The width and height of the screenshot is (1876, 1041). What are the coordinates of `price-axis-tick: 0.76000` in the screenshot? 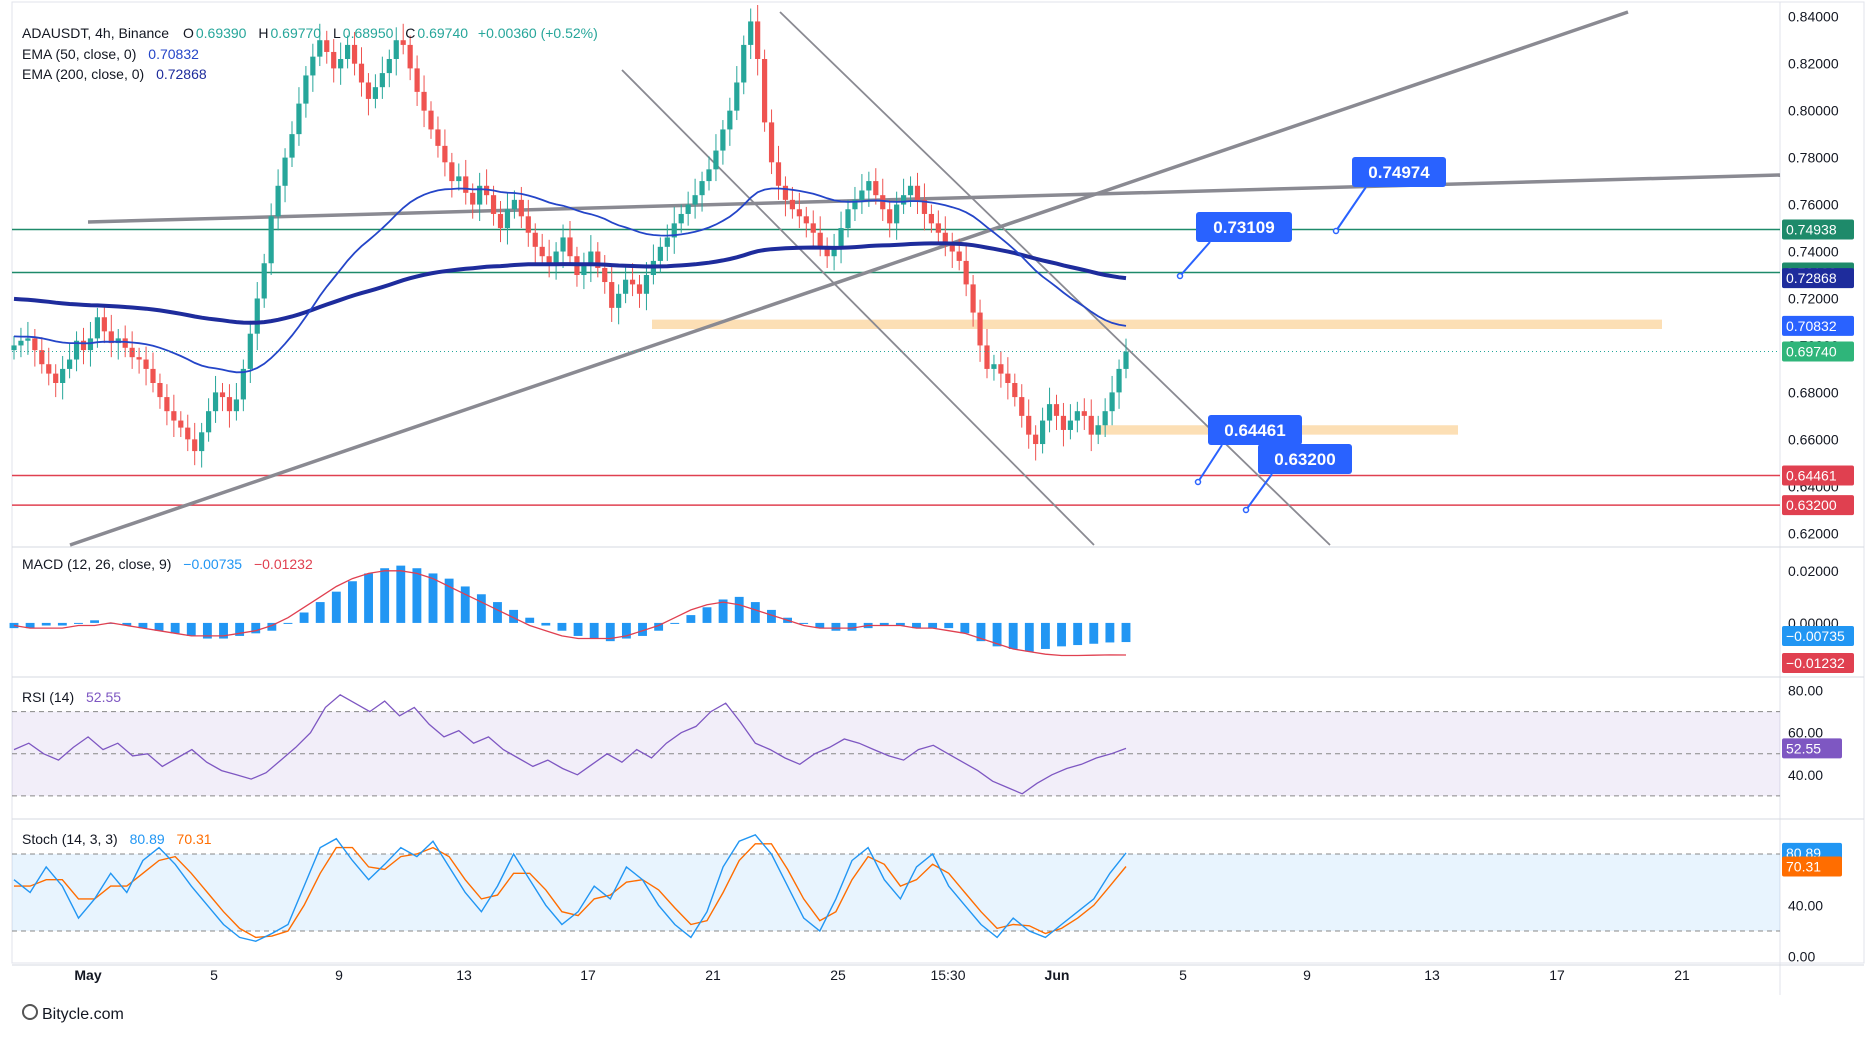 It's located at (1813, 205).